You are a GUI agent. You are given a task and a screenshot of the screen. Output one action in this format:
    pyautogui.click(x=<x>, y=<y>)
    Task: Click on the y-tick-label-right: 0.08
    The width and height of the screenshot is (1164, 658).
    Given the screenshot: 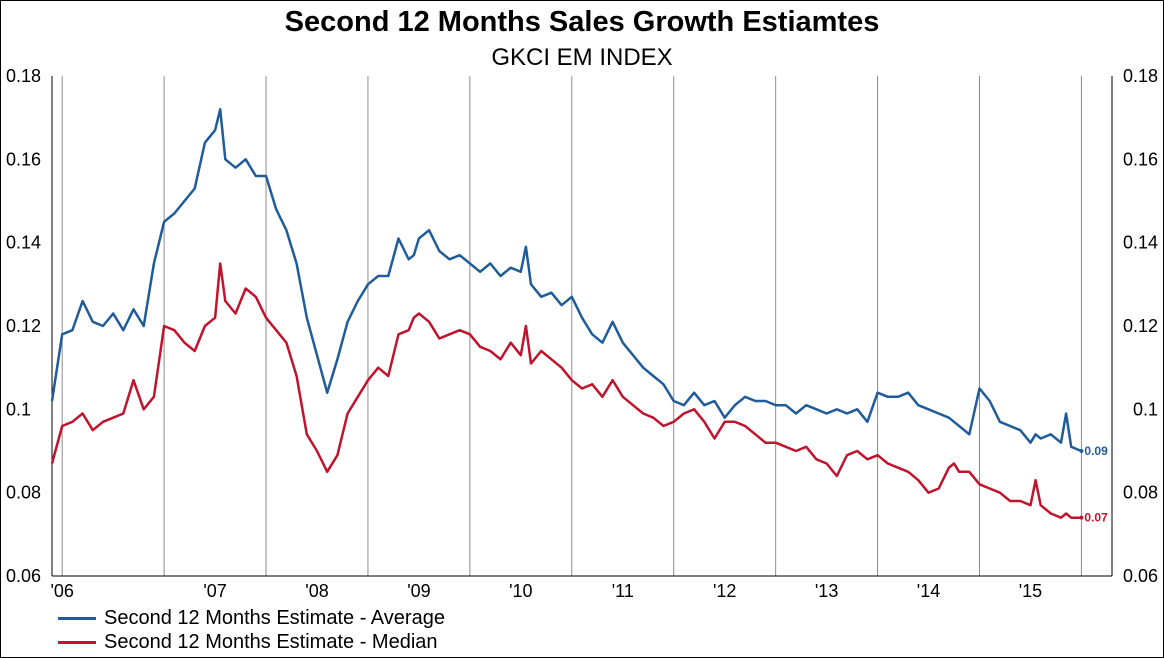 What is the action you would take?
    pyautogui.click(x=1140, y=493)
    